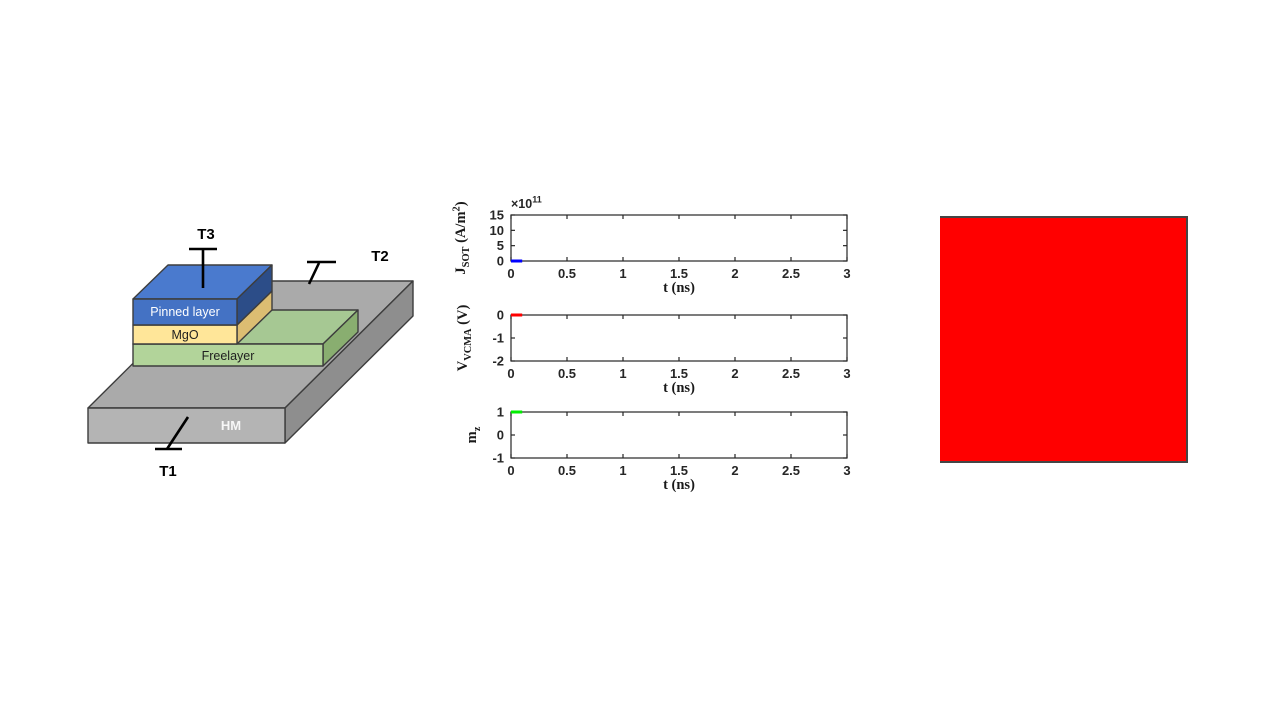 The width and height of the screenshot is (1280, 720). I want to click on y-axis-label: JSOT (A/m2), so click(462, 237).